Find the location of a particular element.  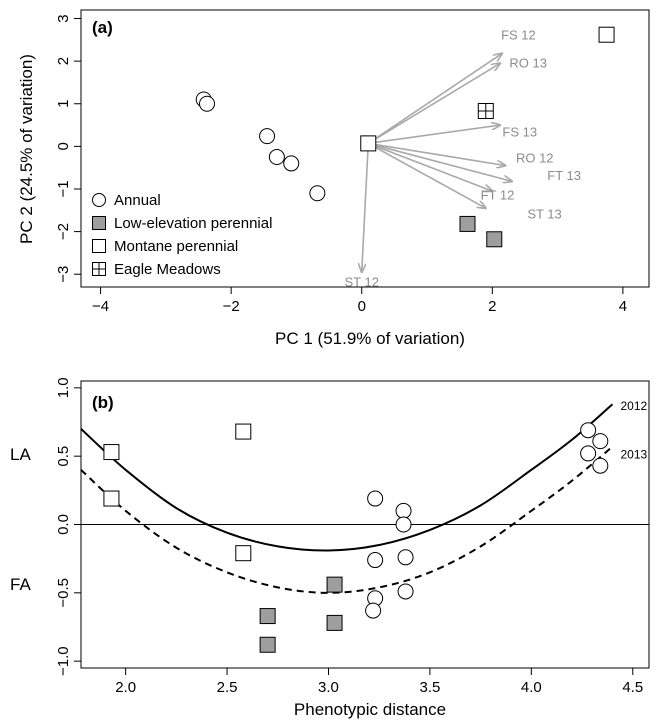

panel-a-x-tick-label-1: −2 is located at coordinates (231, 306).